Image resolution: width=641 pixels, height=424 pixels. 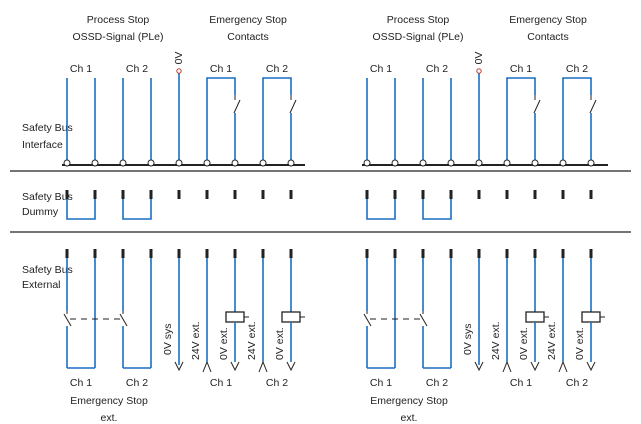 What do you see at coordinates (47, 128) in the screenshot?
I see `row-label-interface-1: Safety Bus` at bounding box center [47, 128].